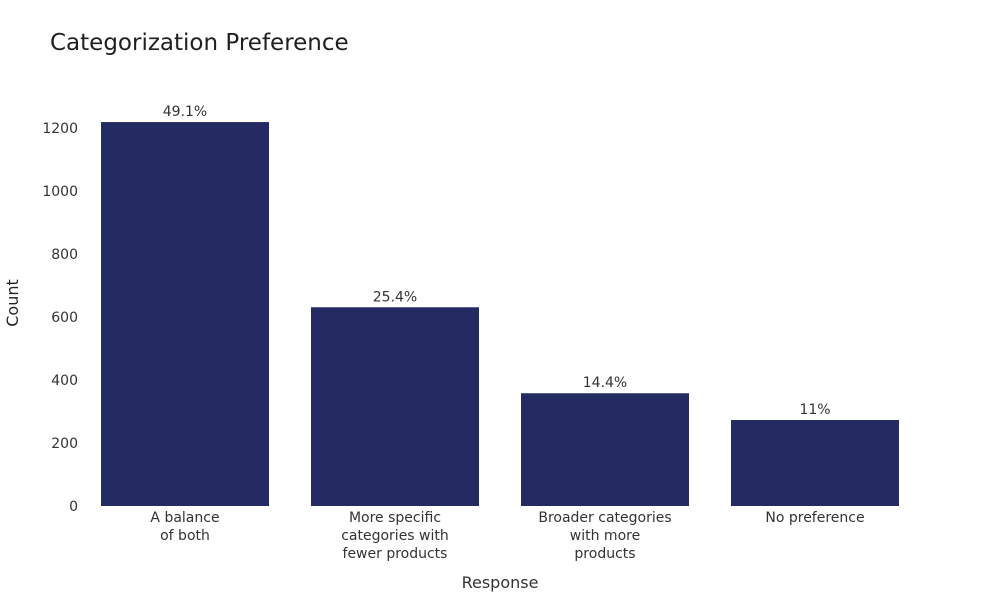 The image size is (1000, 604). I want to click on x-tick-label-line: fewer products, so click(395, 554).